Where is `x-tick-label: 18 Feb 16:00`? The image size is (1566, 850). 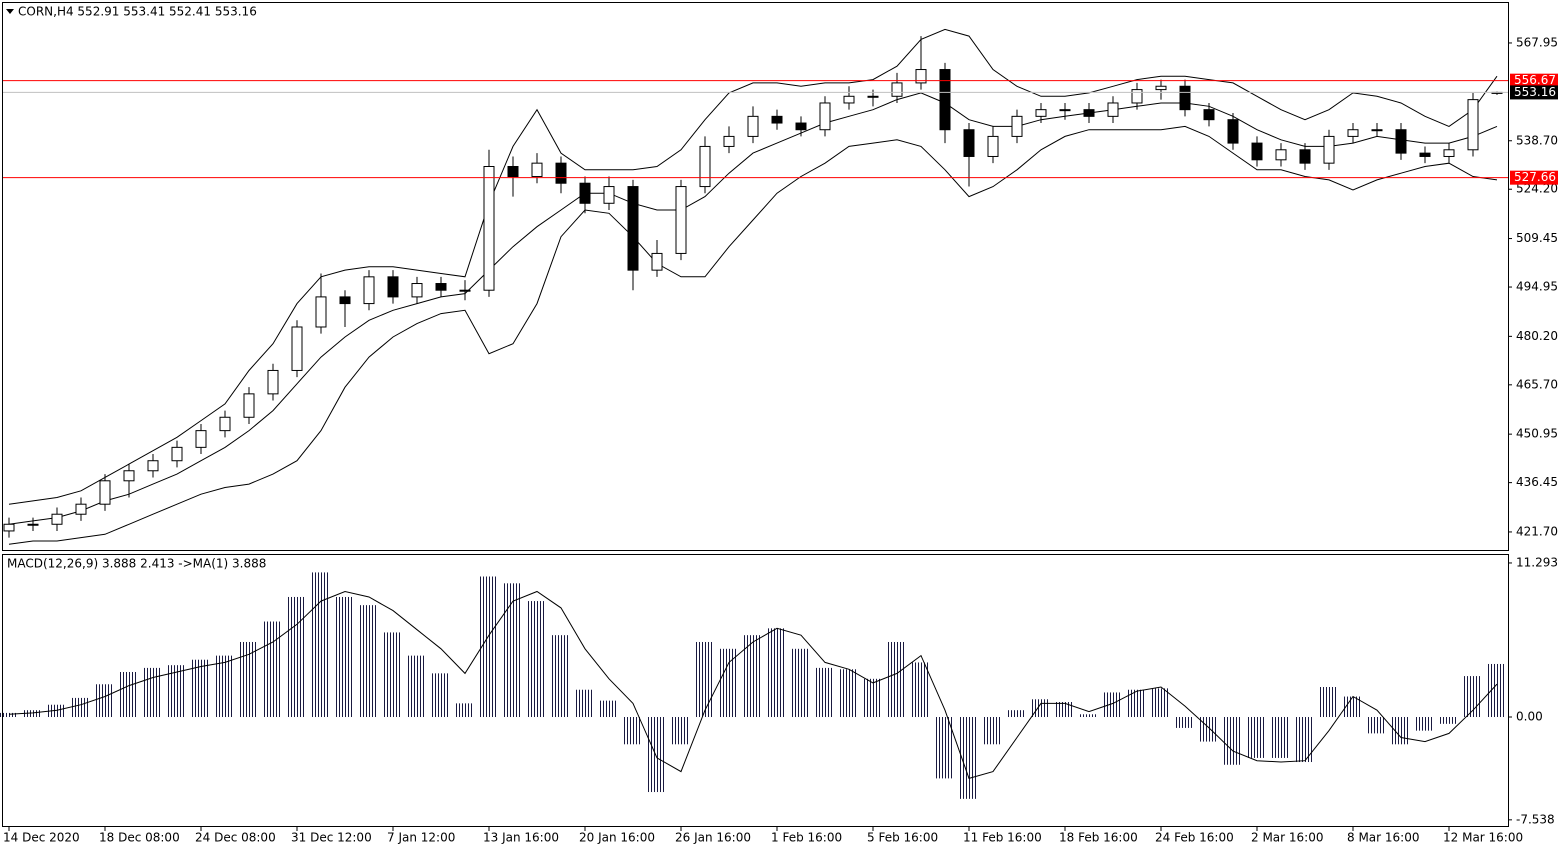
x-tick-label: 18 Feb 16:00 is located at coordinates (1098, 838).